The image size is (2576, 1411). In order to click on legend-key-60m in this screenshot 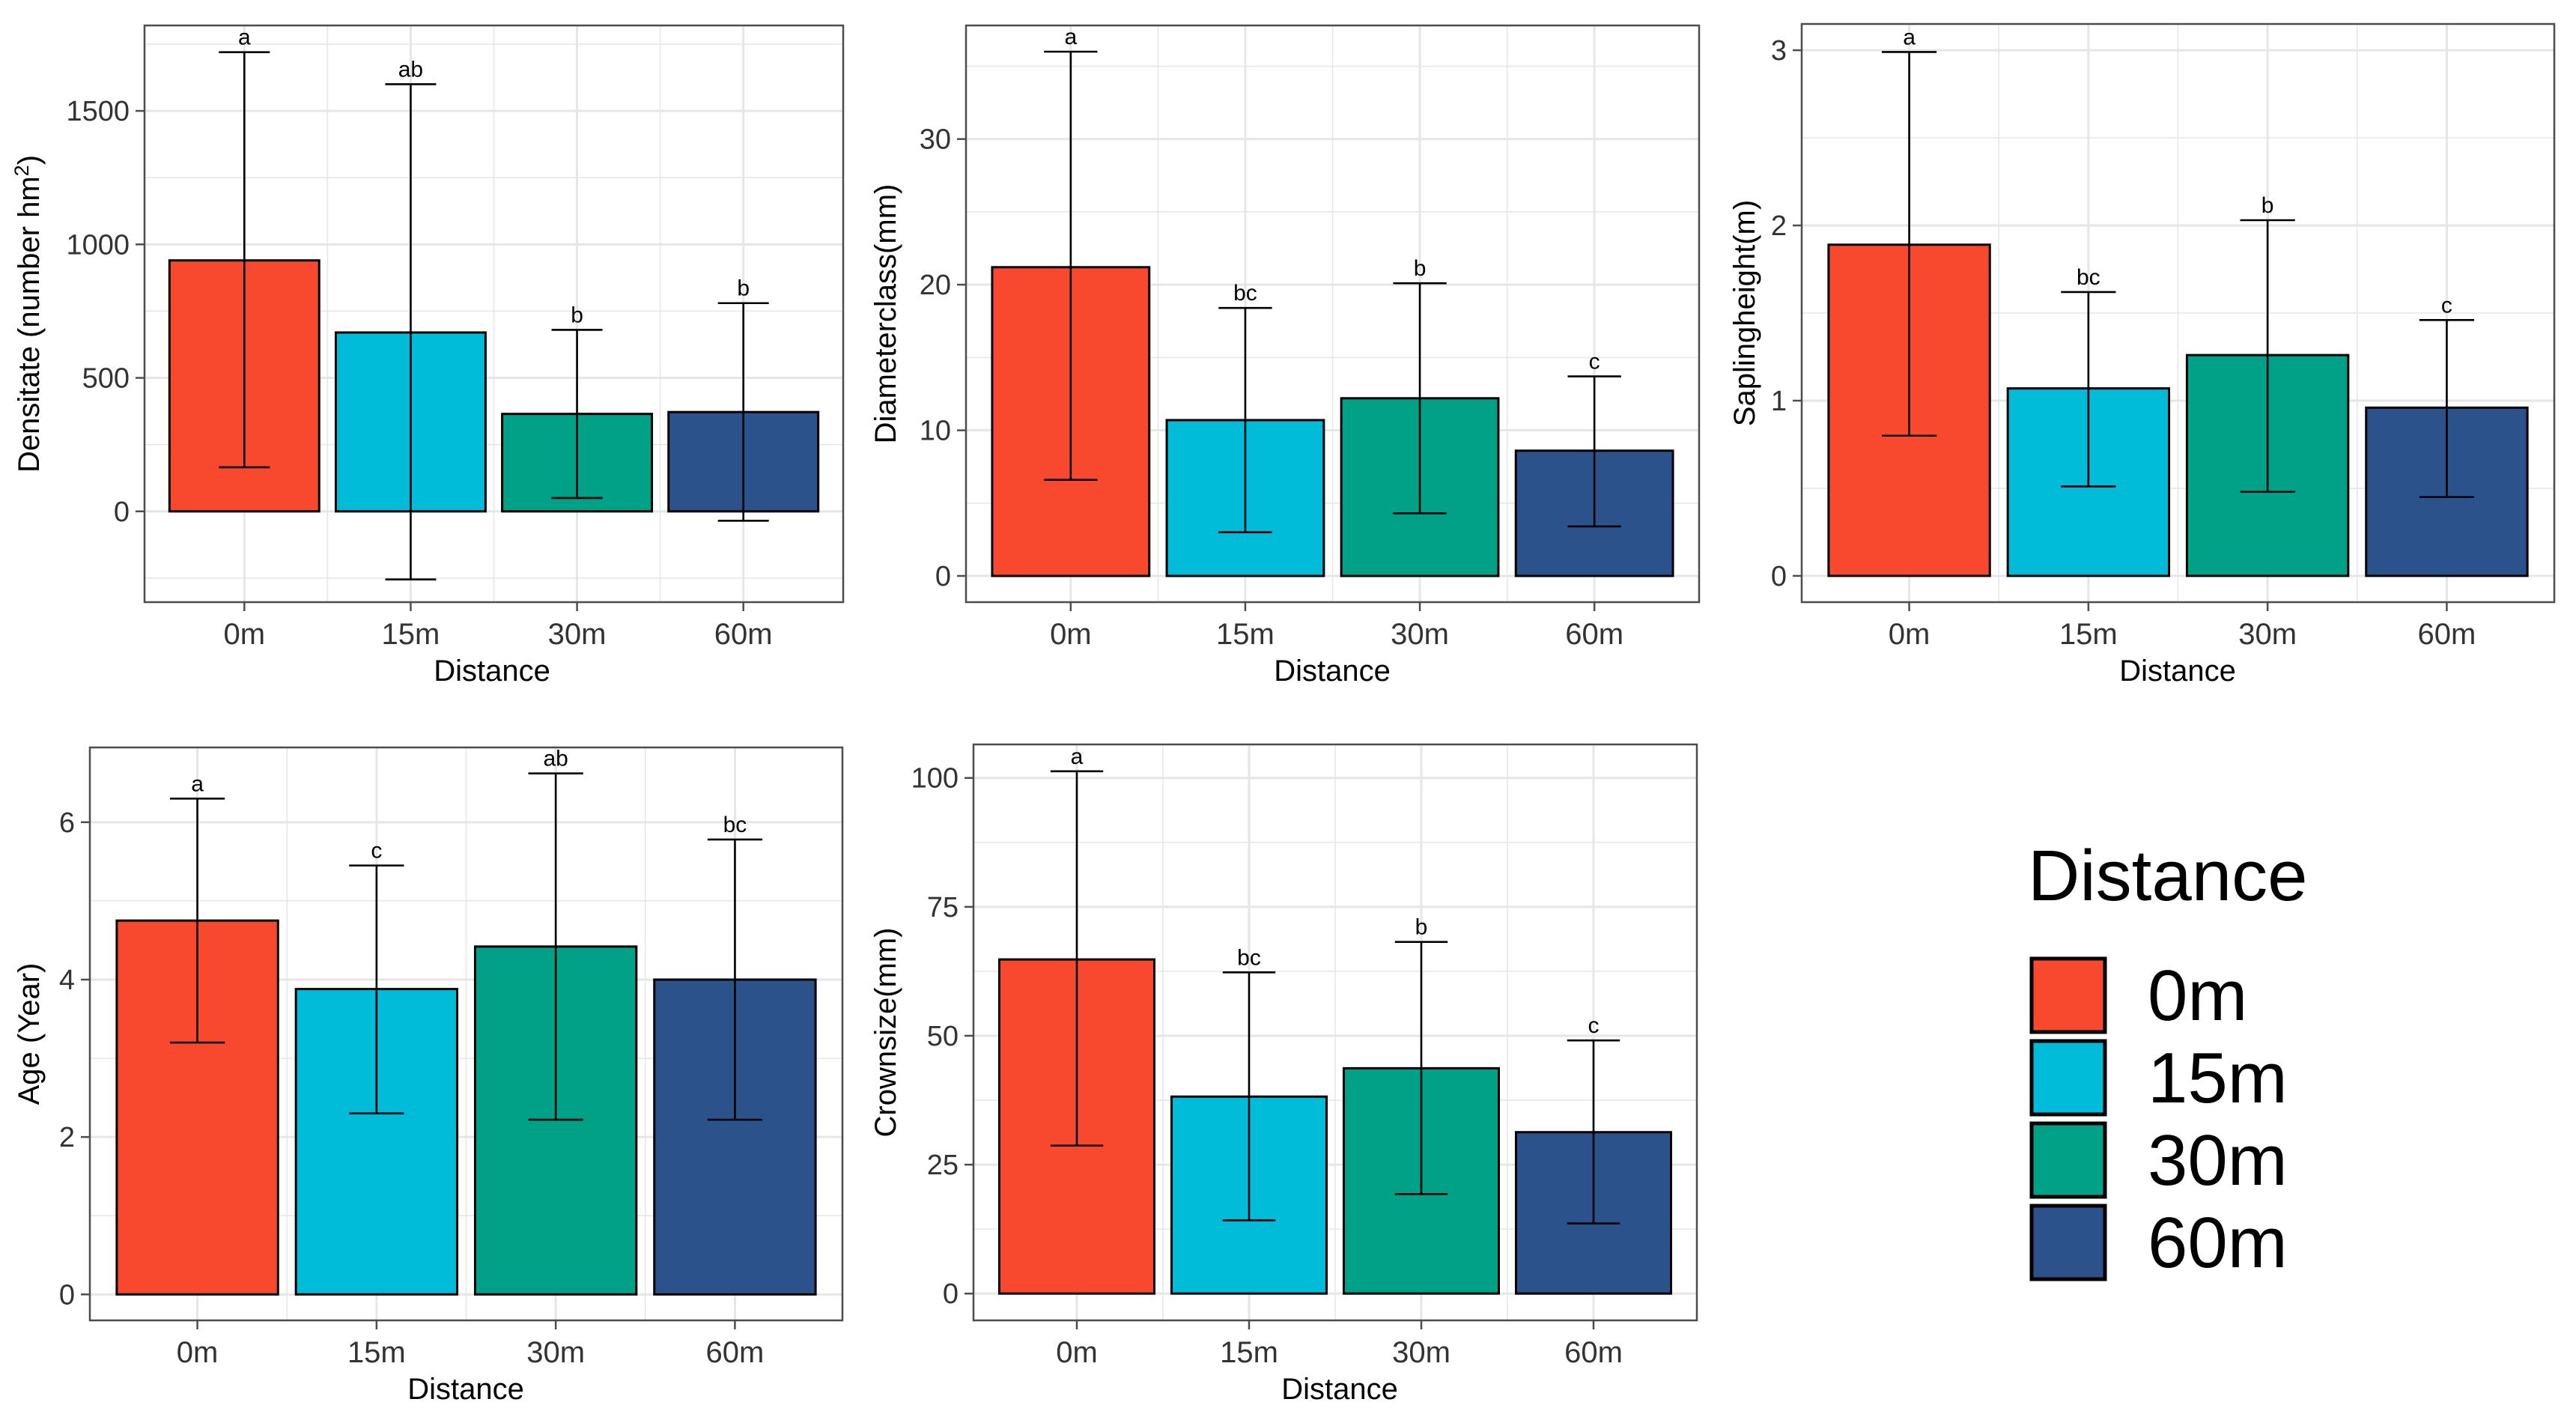, I will do `click(2068, 1243)`.